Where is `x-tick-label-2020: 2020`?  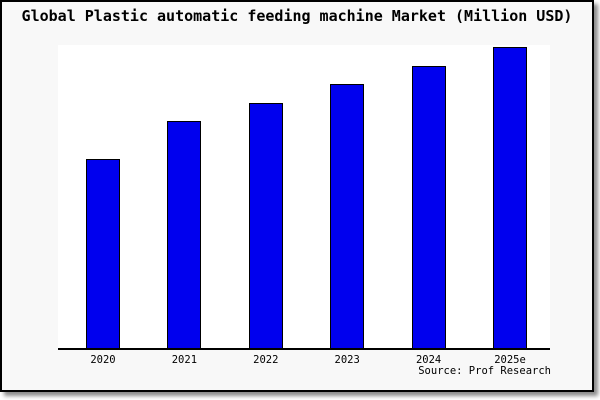
x-tick-label-2020: 2020 is located at coordinates (103, 360).